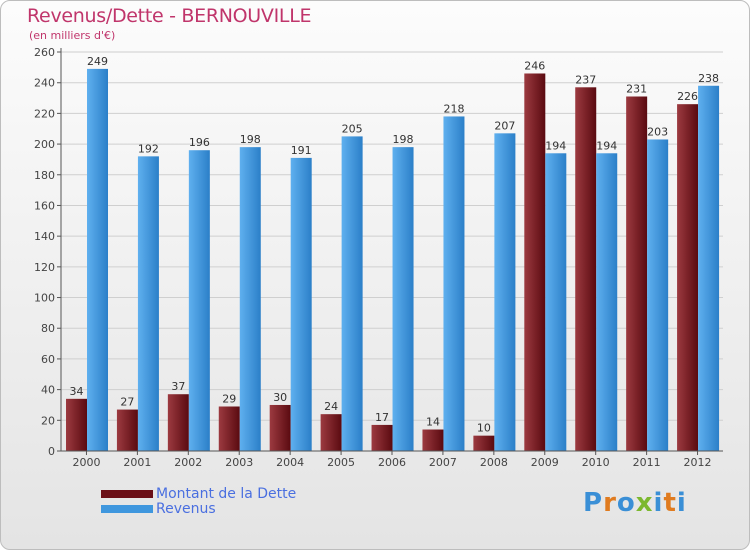 The height and width of the screenshot is (550, 750). I want to click on data-label-revenus: 196, so click(199, 142).